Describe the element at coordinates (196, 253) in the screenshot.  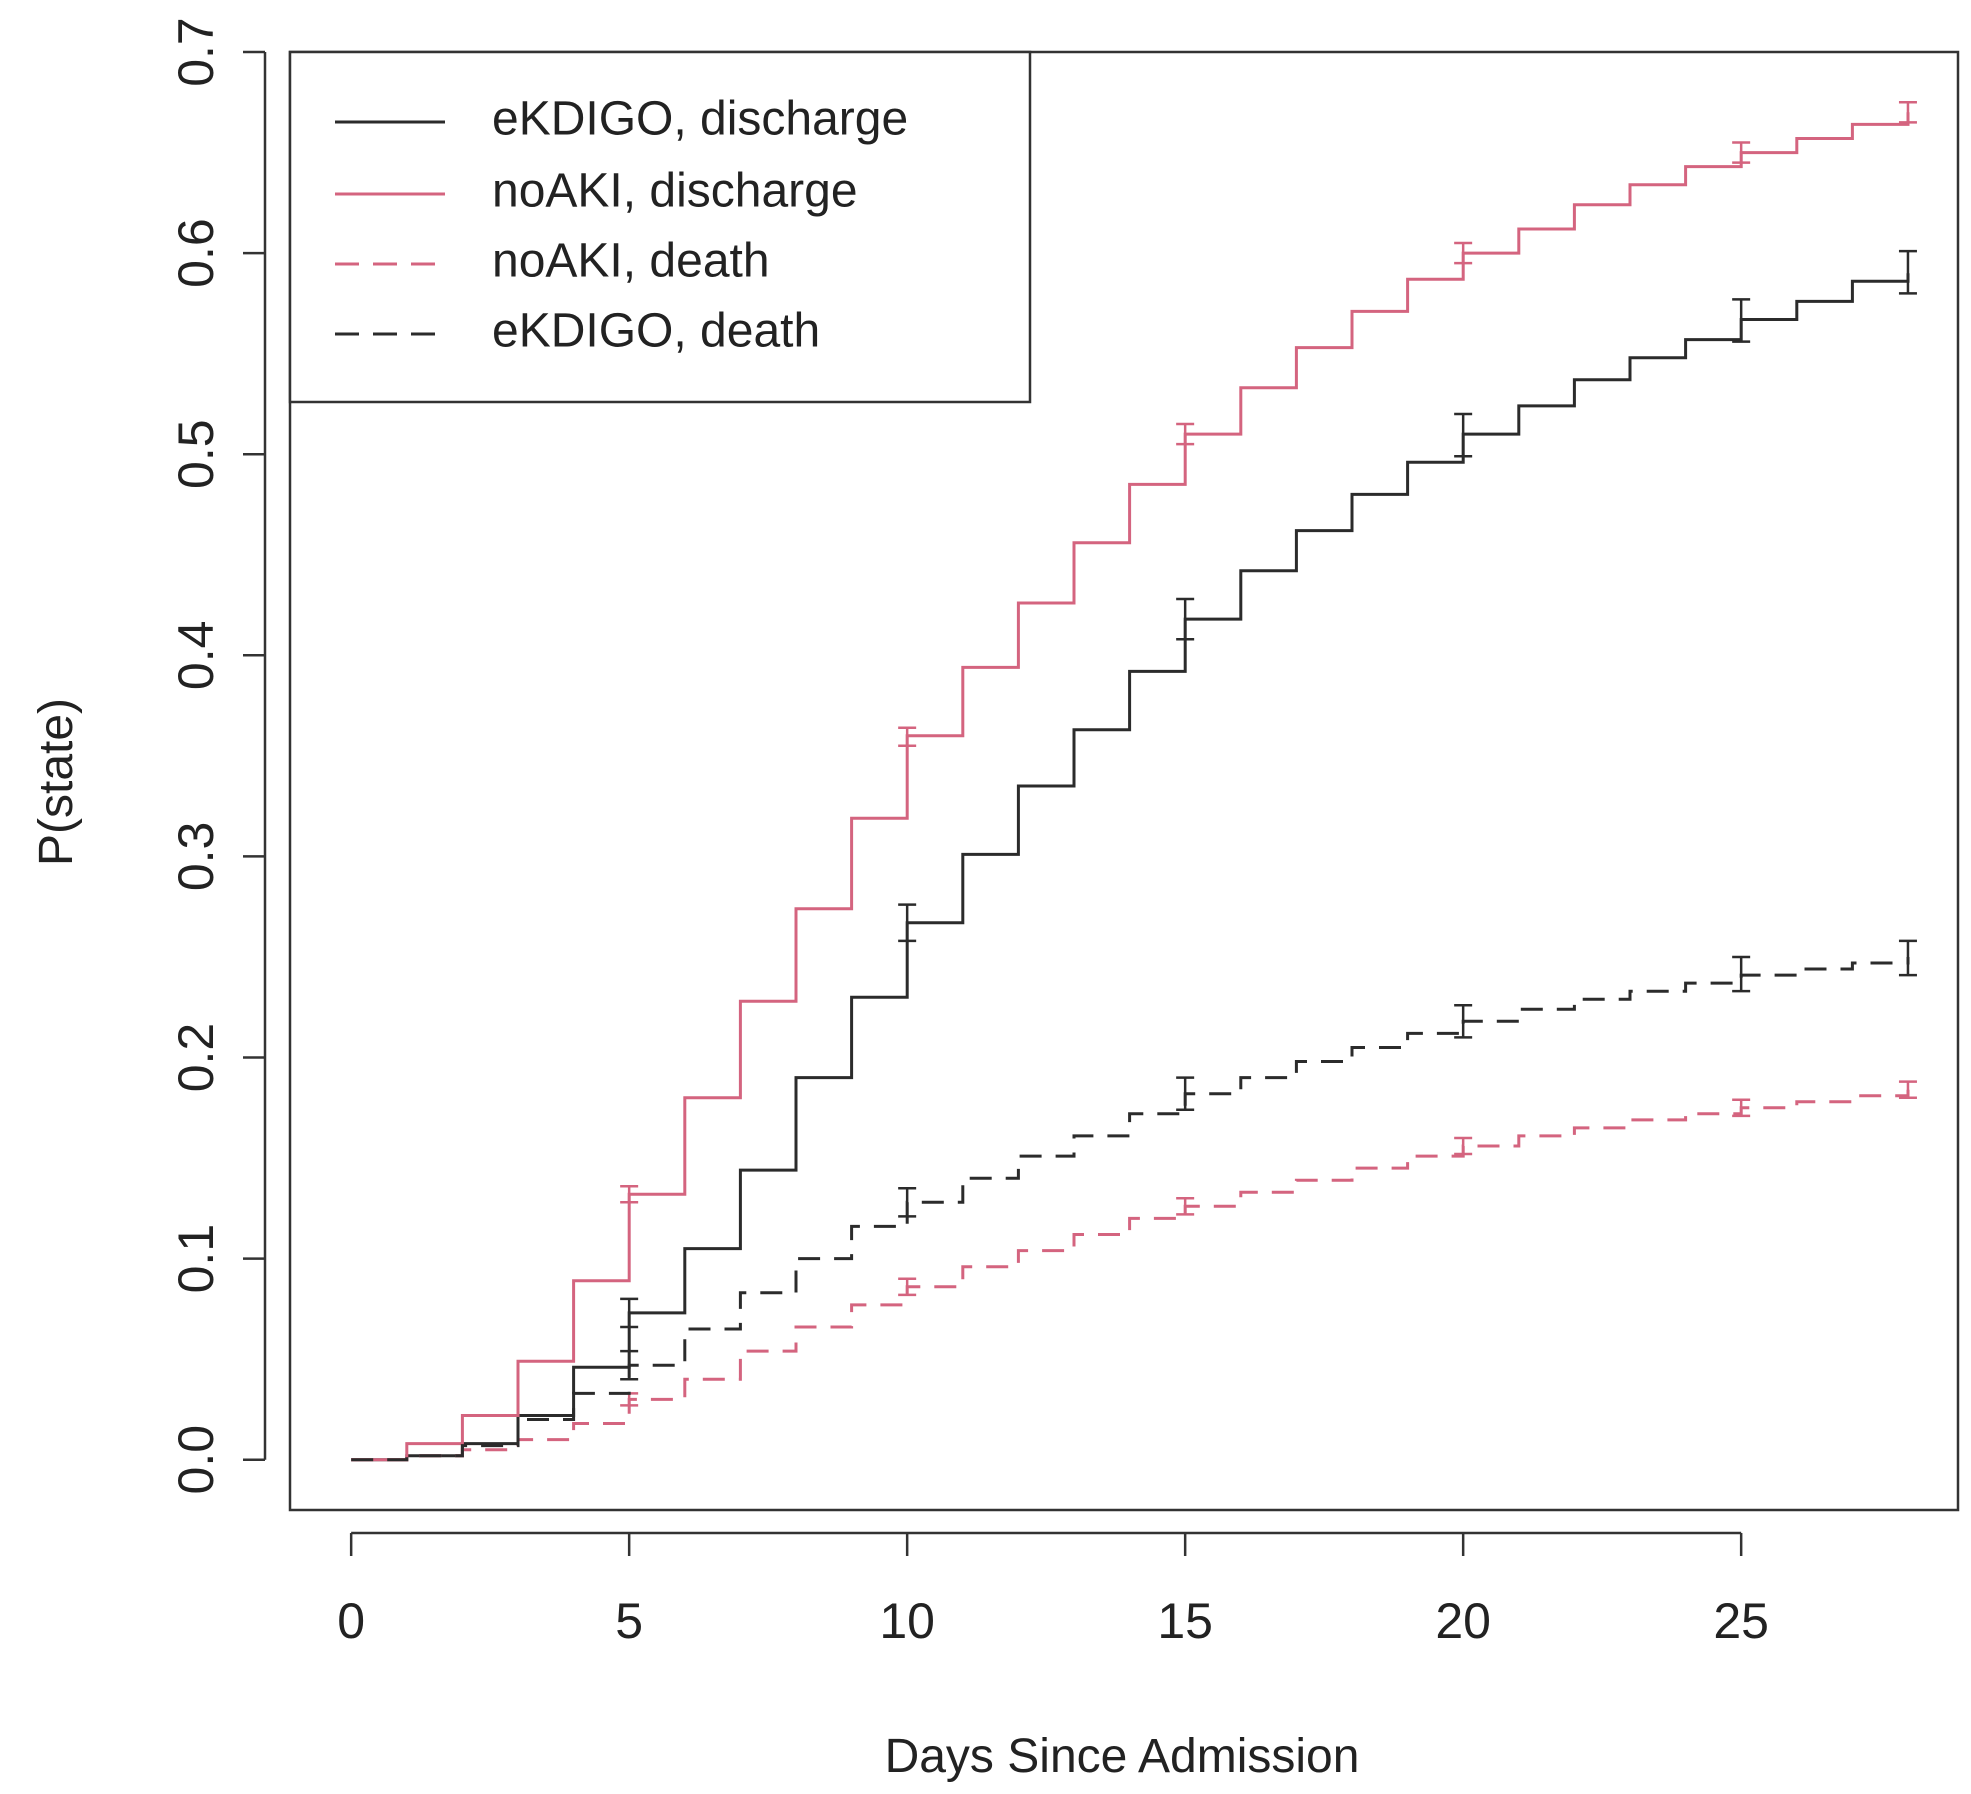
I see `y-tick-label: 0.6` at that location.